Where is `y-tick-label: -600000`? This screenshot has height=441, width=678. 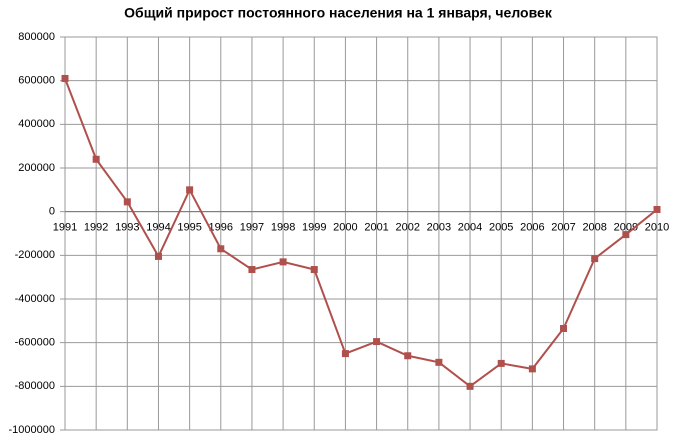
y-tick-label: -600000 is located at coordinates (35, 343).